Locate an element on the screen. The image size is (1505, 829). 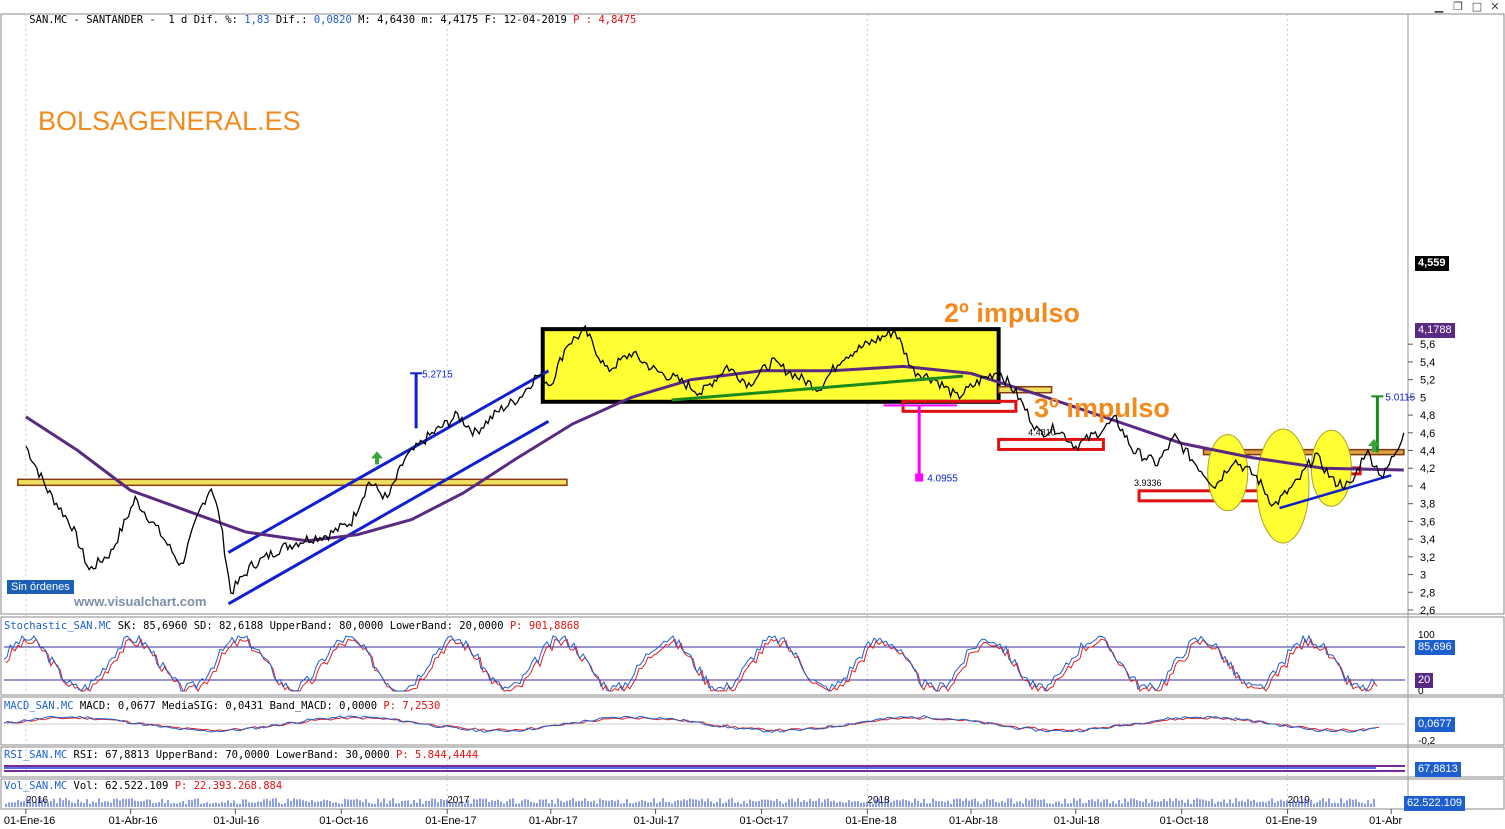
y-tick-label: 2,6 is located at coordinates (1427, 611).